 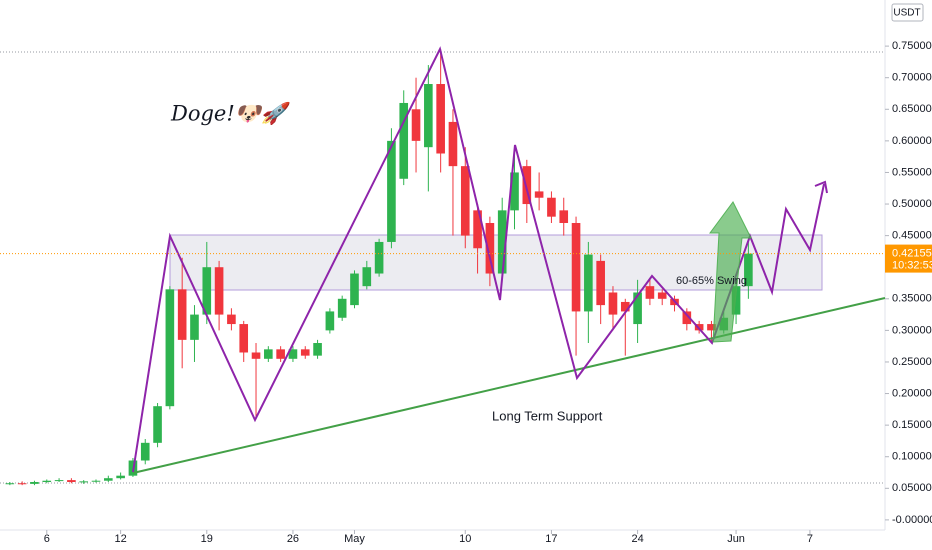 What do you see at coordinates (912, 172) in the screenshot?
I see `y-tick-label: 0.55000` at bounding box center [912, 172].